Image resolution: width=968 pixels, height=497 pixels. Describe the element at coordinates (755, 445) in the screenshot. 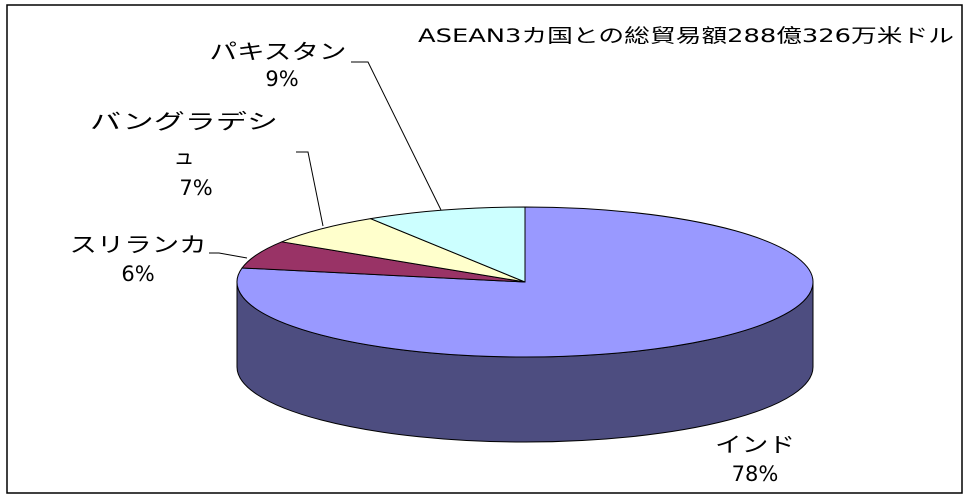

I see `category-label-india: インド` at that location.